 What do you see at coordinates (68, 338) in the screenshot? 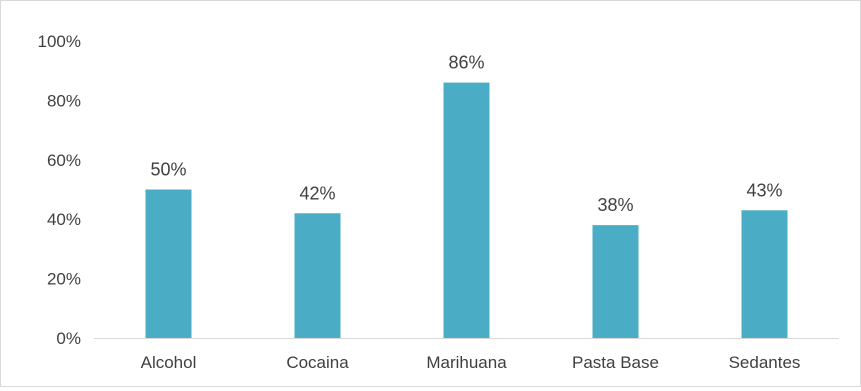
I see `y-tick-label: 0%` at bounding box center [68, 338].